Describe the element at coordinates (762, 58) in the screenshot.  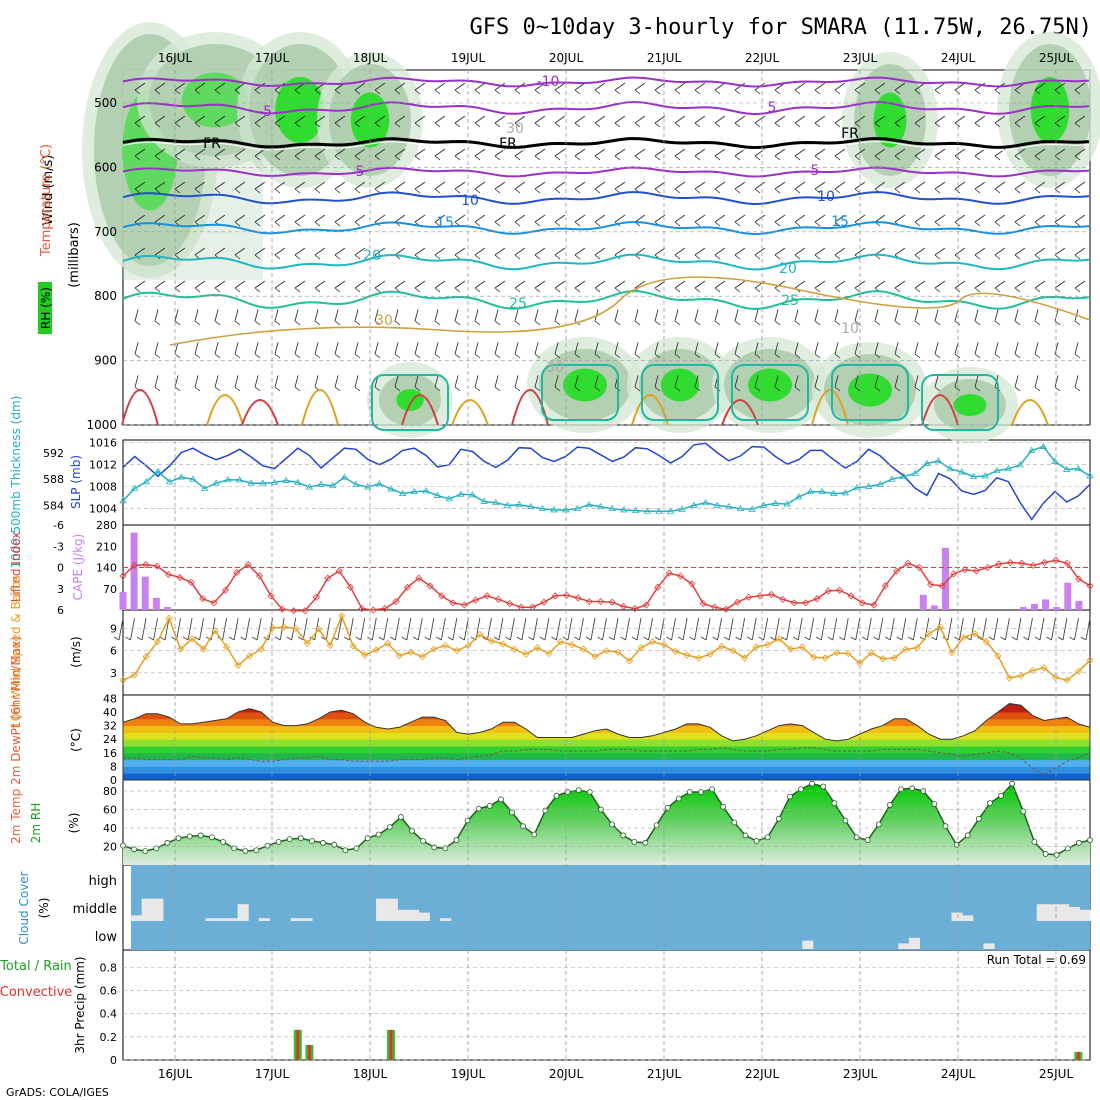
I see `day-label-top: 22JUL` at that location.